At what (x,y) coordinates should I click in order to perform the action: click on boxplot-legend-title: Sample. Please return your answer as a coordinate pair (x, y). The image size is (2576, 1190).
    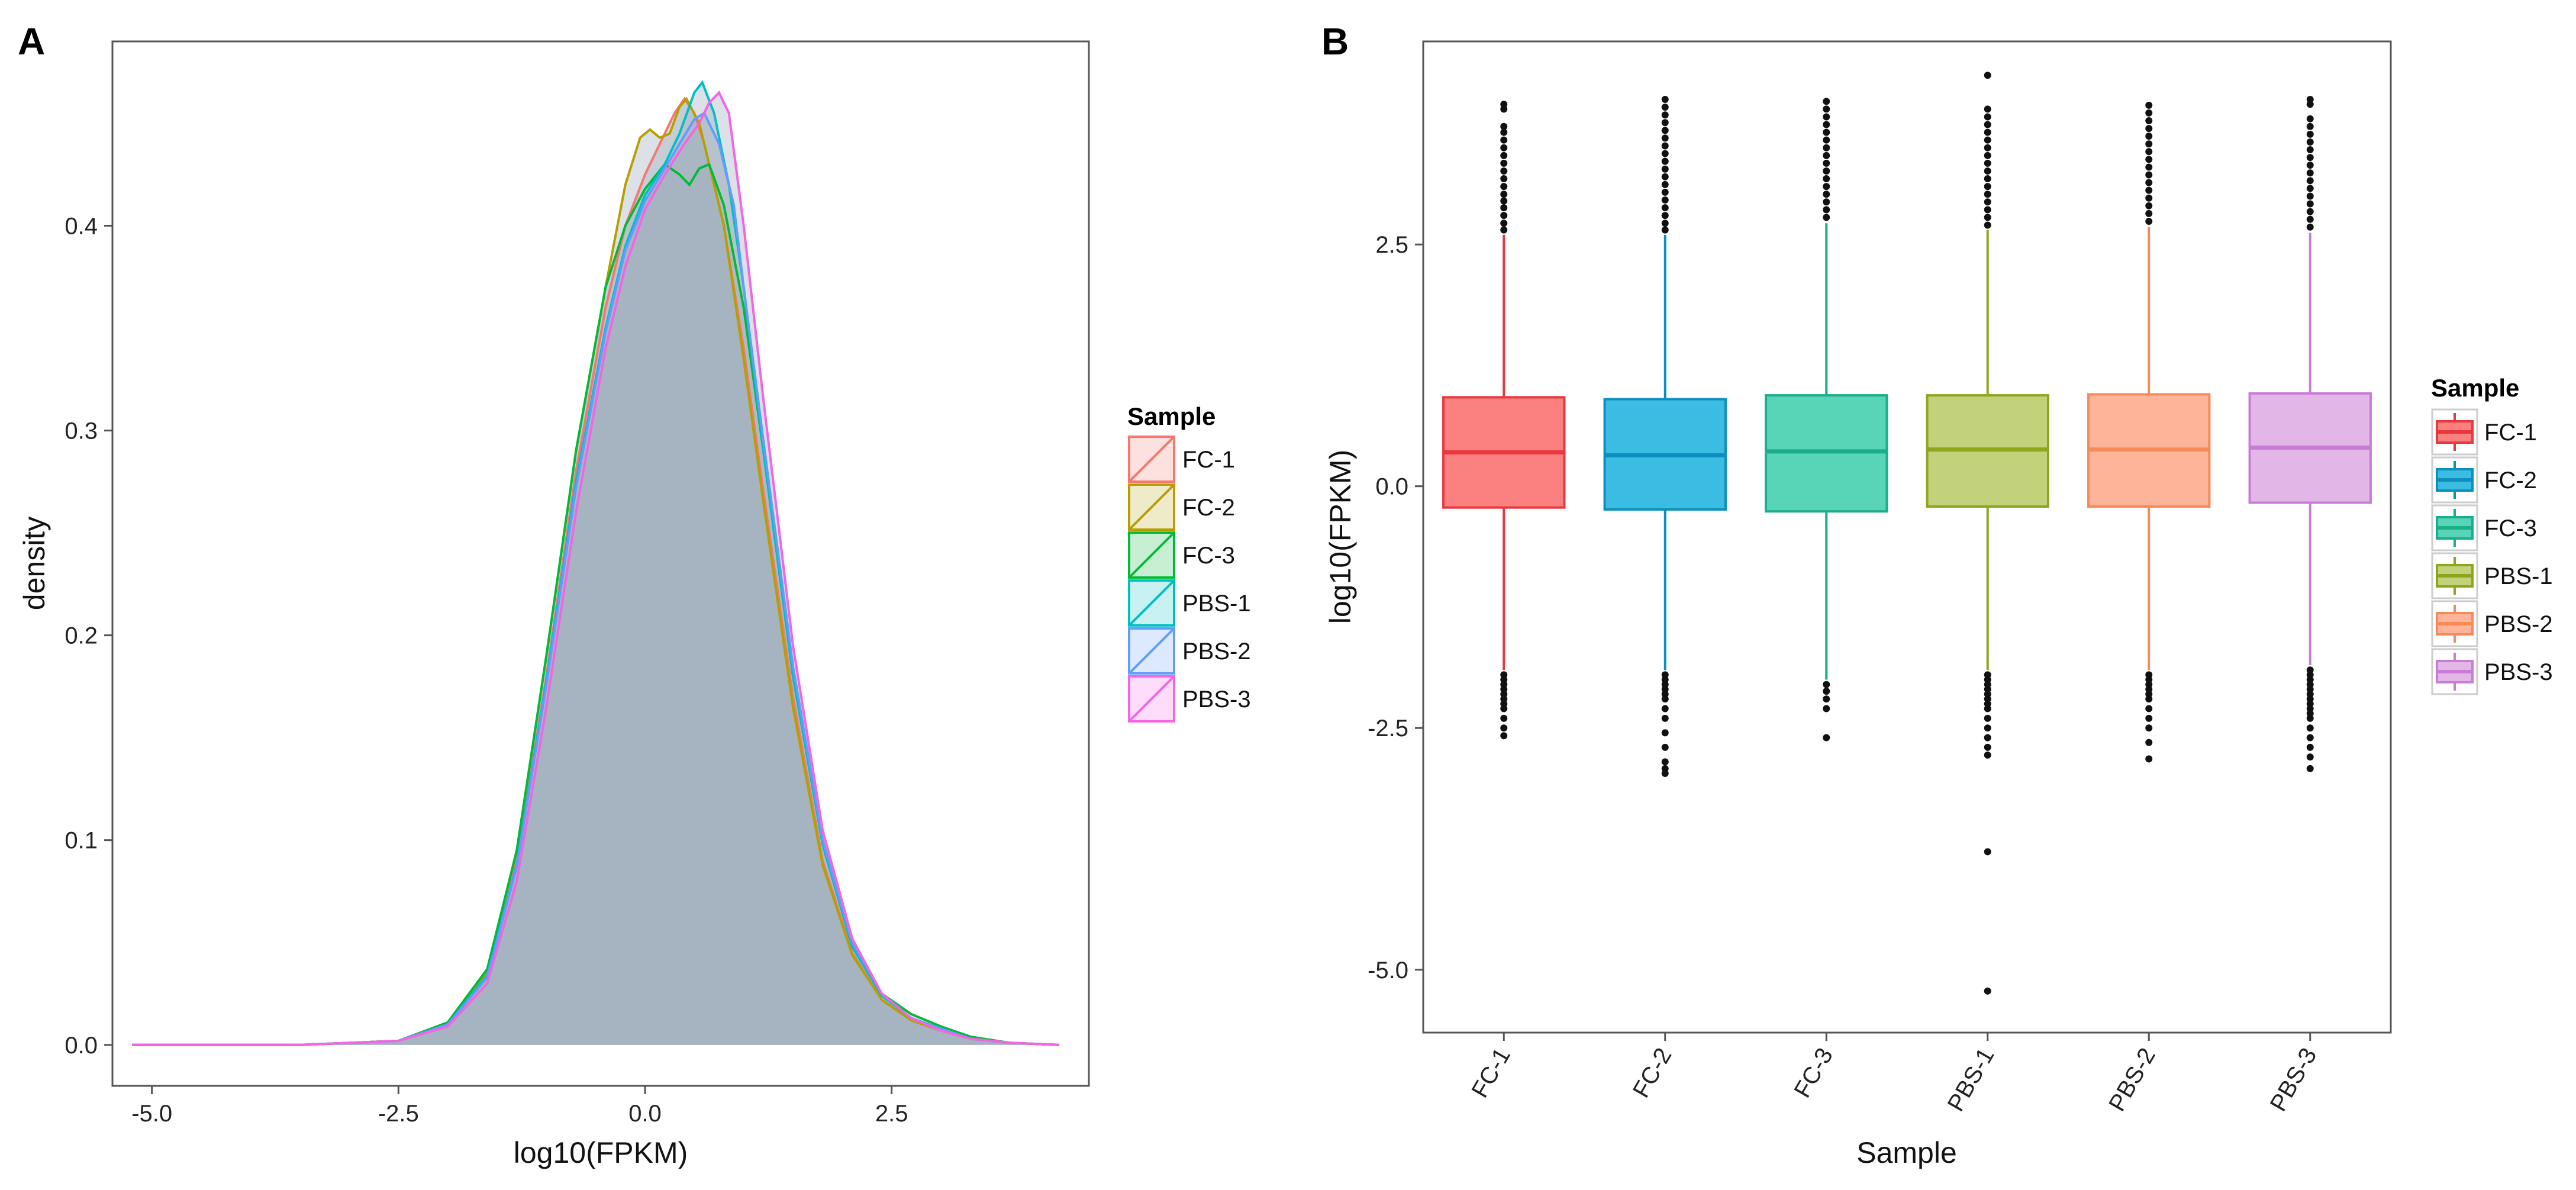
    Looking at the image, I should click on (2475, 388).